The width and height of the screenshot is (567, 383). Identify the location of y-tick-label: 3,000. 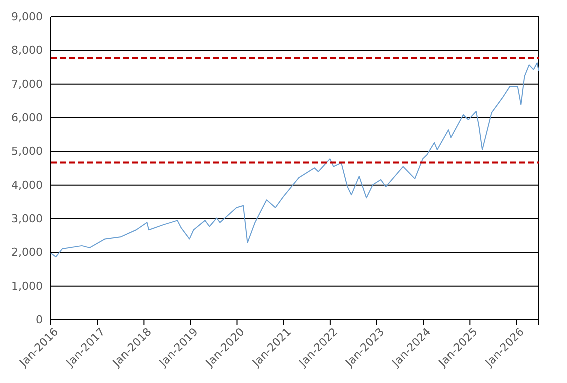
(27, 219).